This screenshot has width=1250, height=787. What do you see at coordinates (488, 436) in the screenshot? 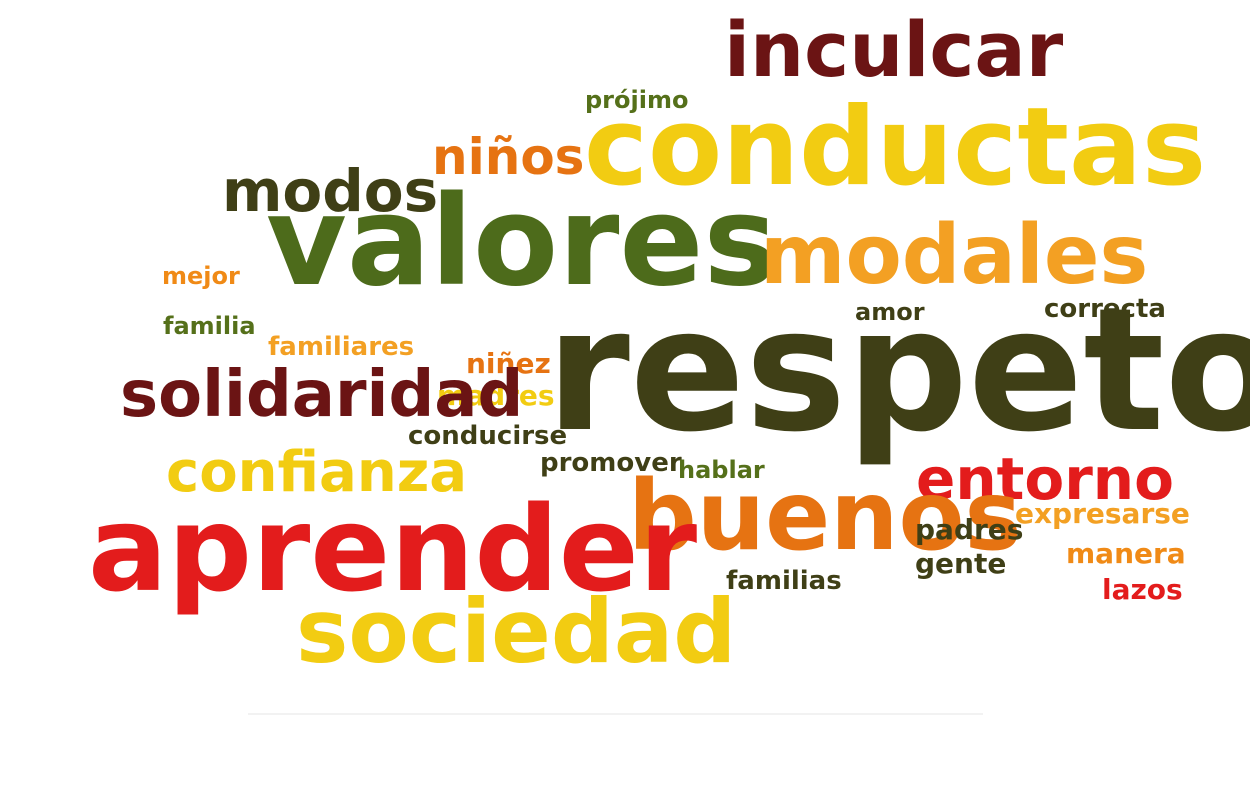
I see `word-conducirse: conducirse` at bounding box center [488, 436].